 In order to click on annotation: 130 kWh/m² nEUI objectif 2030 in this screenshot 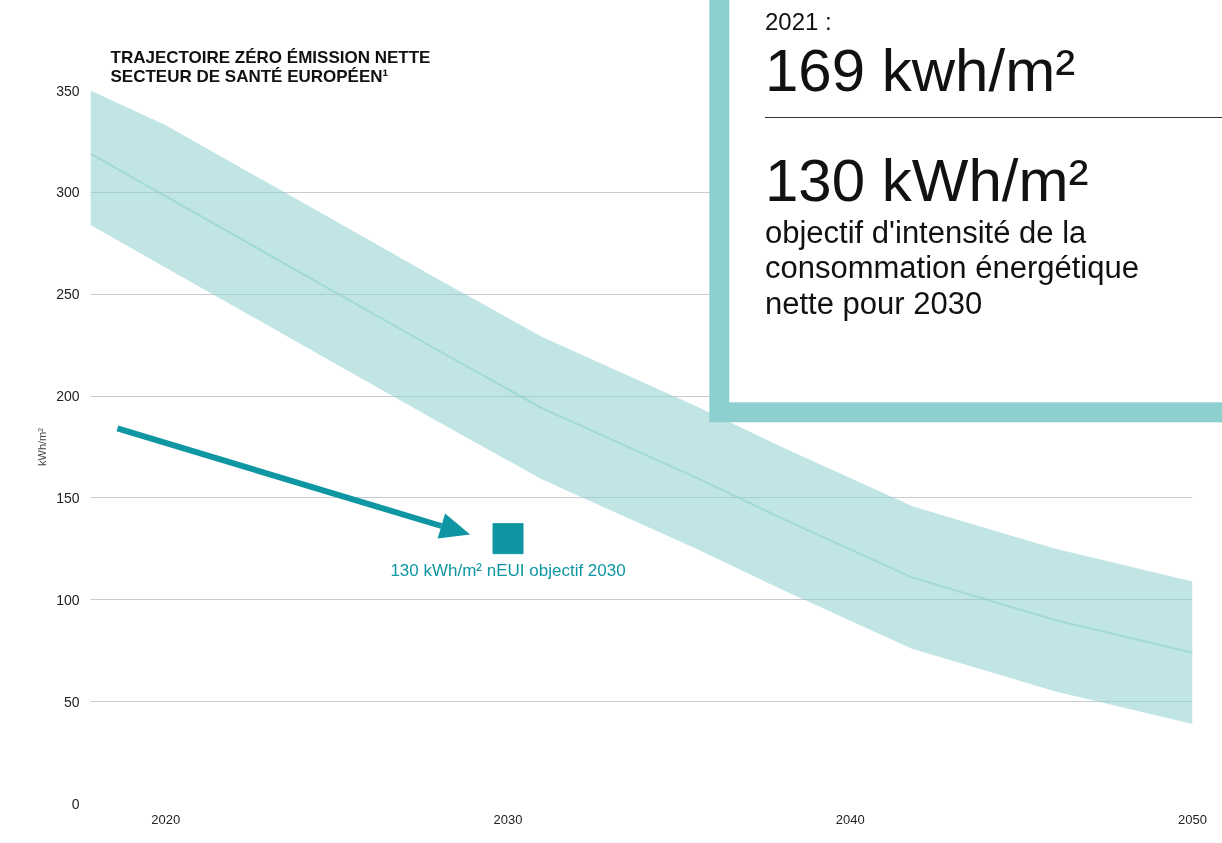, I will do `click(508, 570)`.